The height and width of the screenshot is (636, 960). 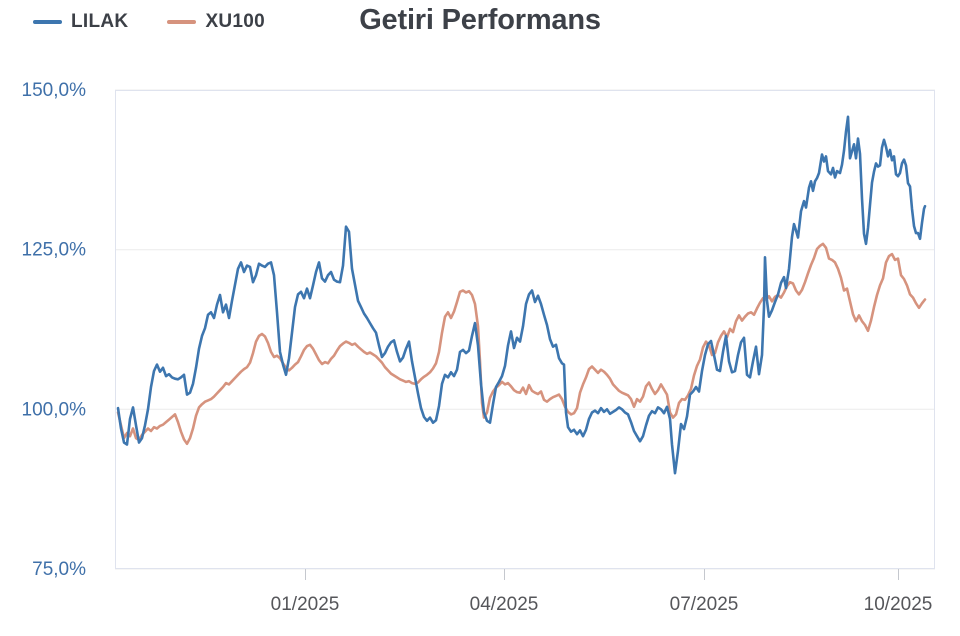 What do you see at coordinates (54, 250) in the screenshot?
I see `y-axis-label: 125,0%` at bounding box center [54, 250].